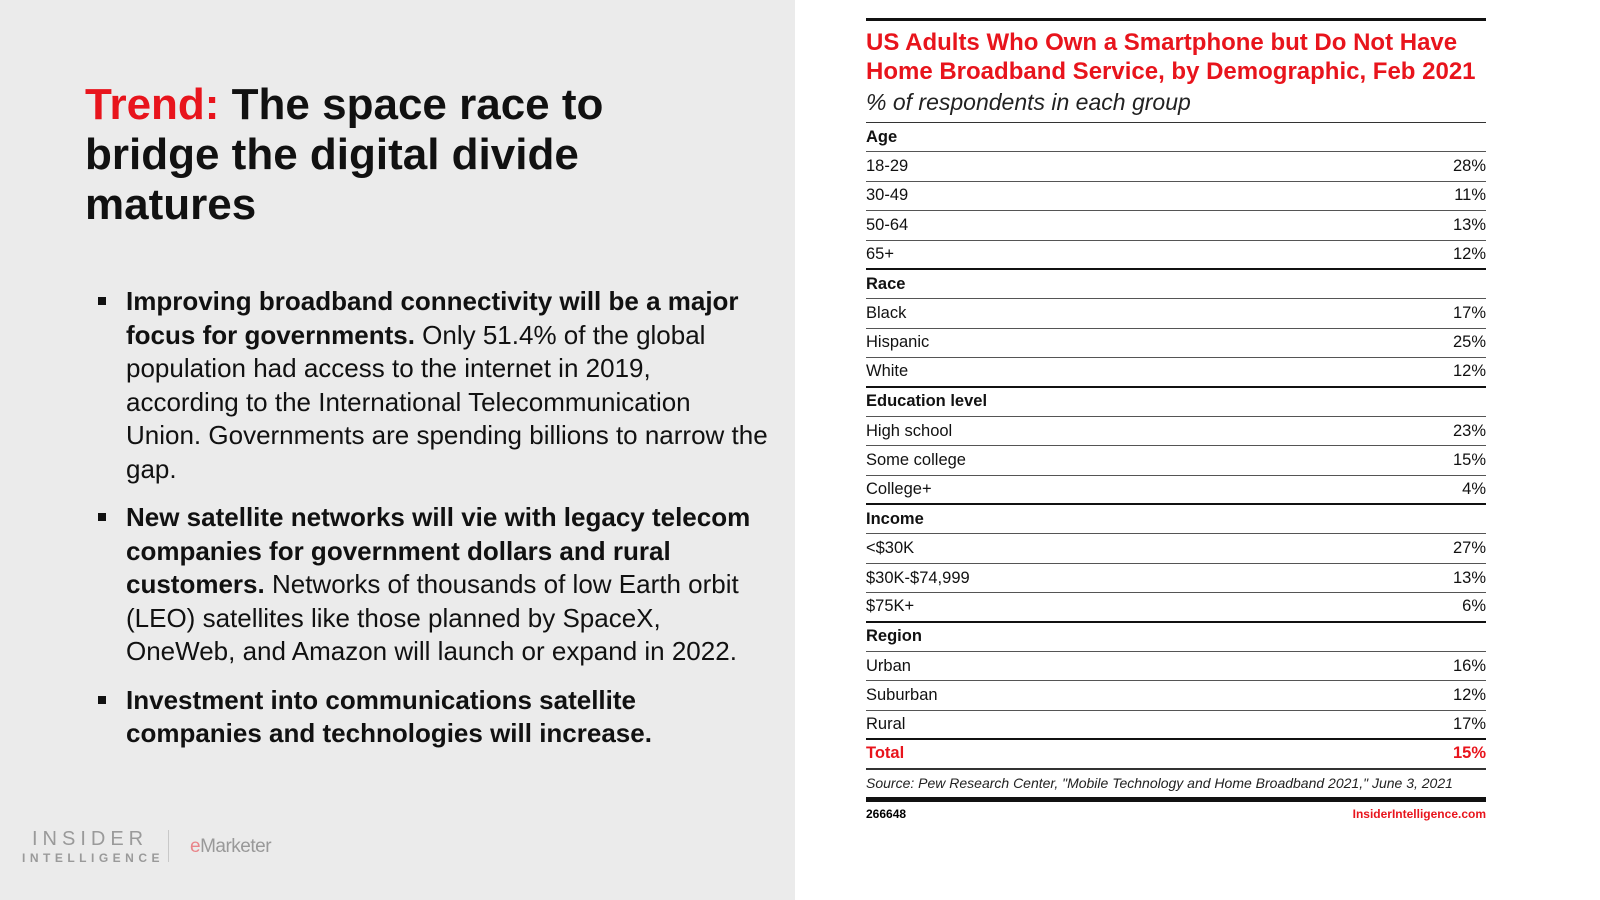  Describe the element at coordinates (1176, 255) in the screenshot. I see `table-row: 65+ 12%` at that location.